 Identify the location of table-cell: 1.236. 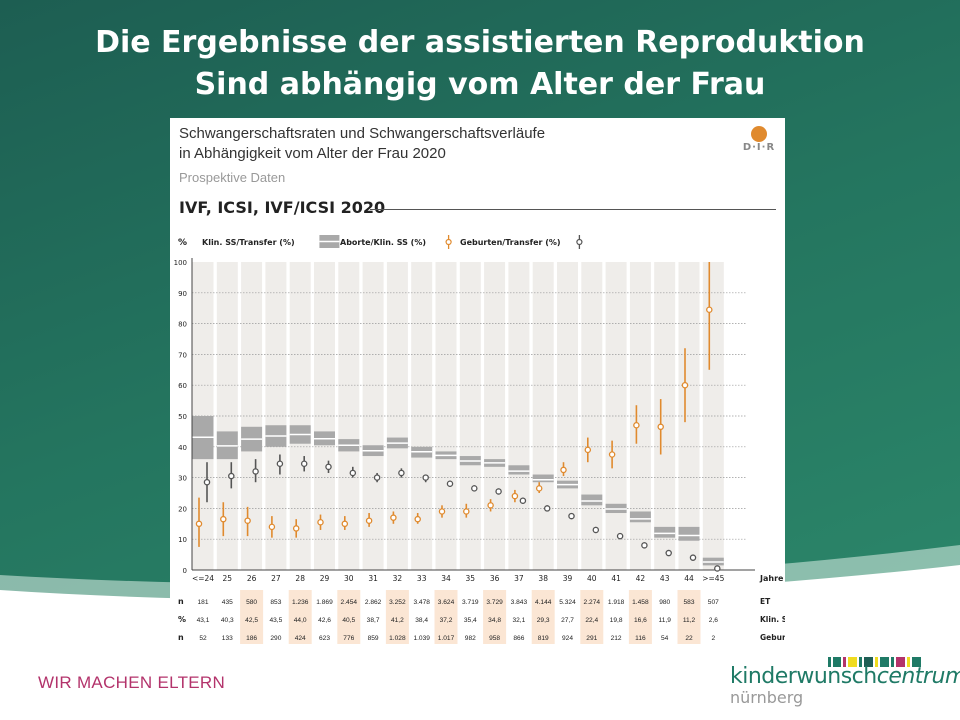
(300, 602).